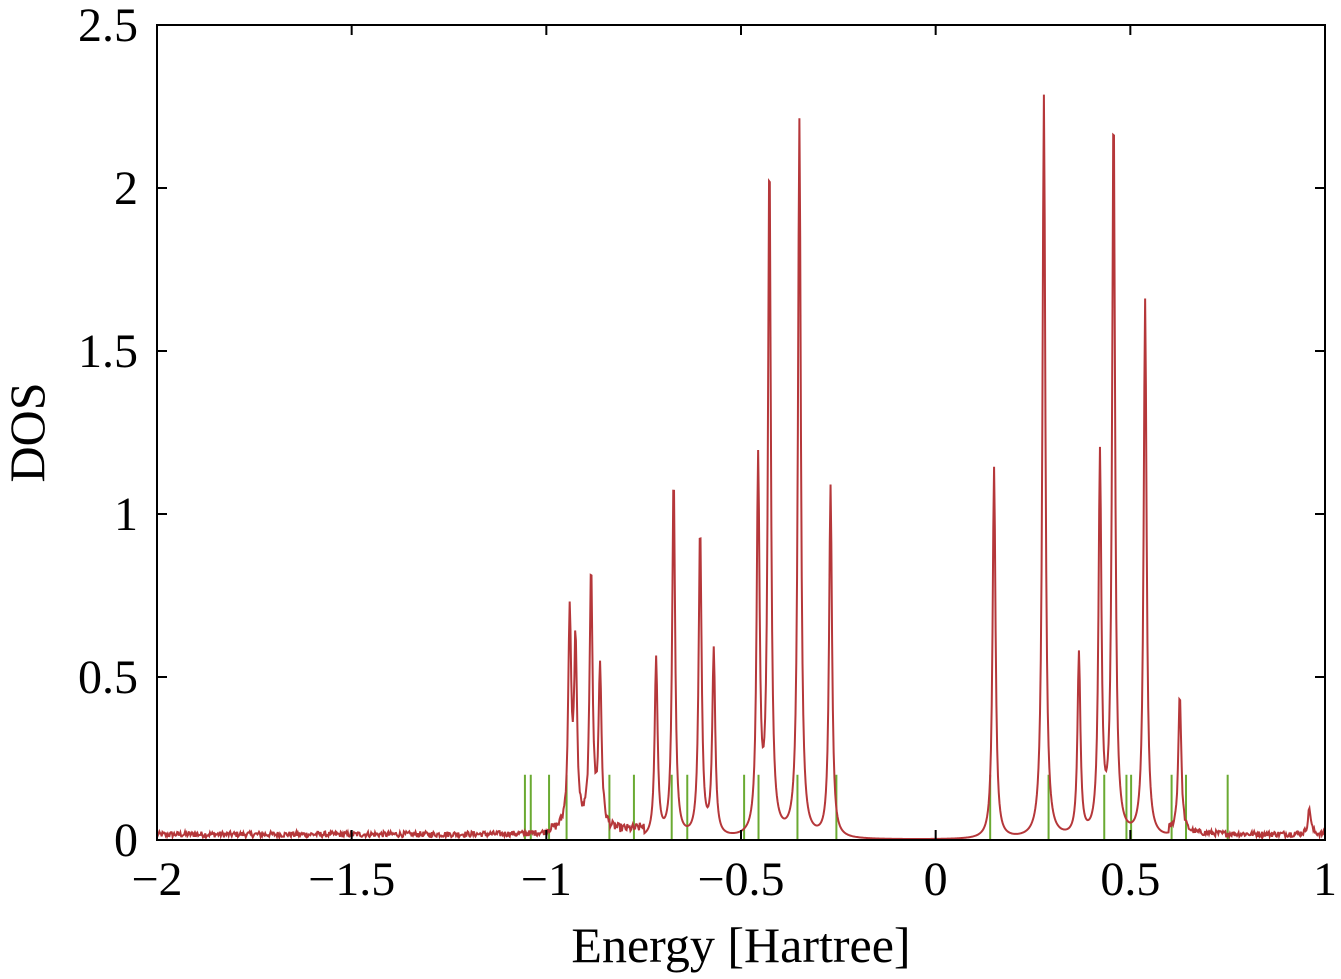 This screenshot has width=1341, height=979. What do you see at coordinates (1325, 879) in the screenshot?
I see `x-tick-label: 1` at bounding box center [1325, 879].